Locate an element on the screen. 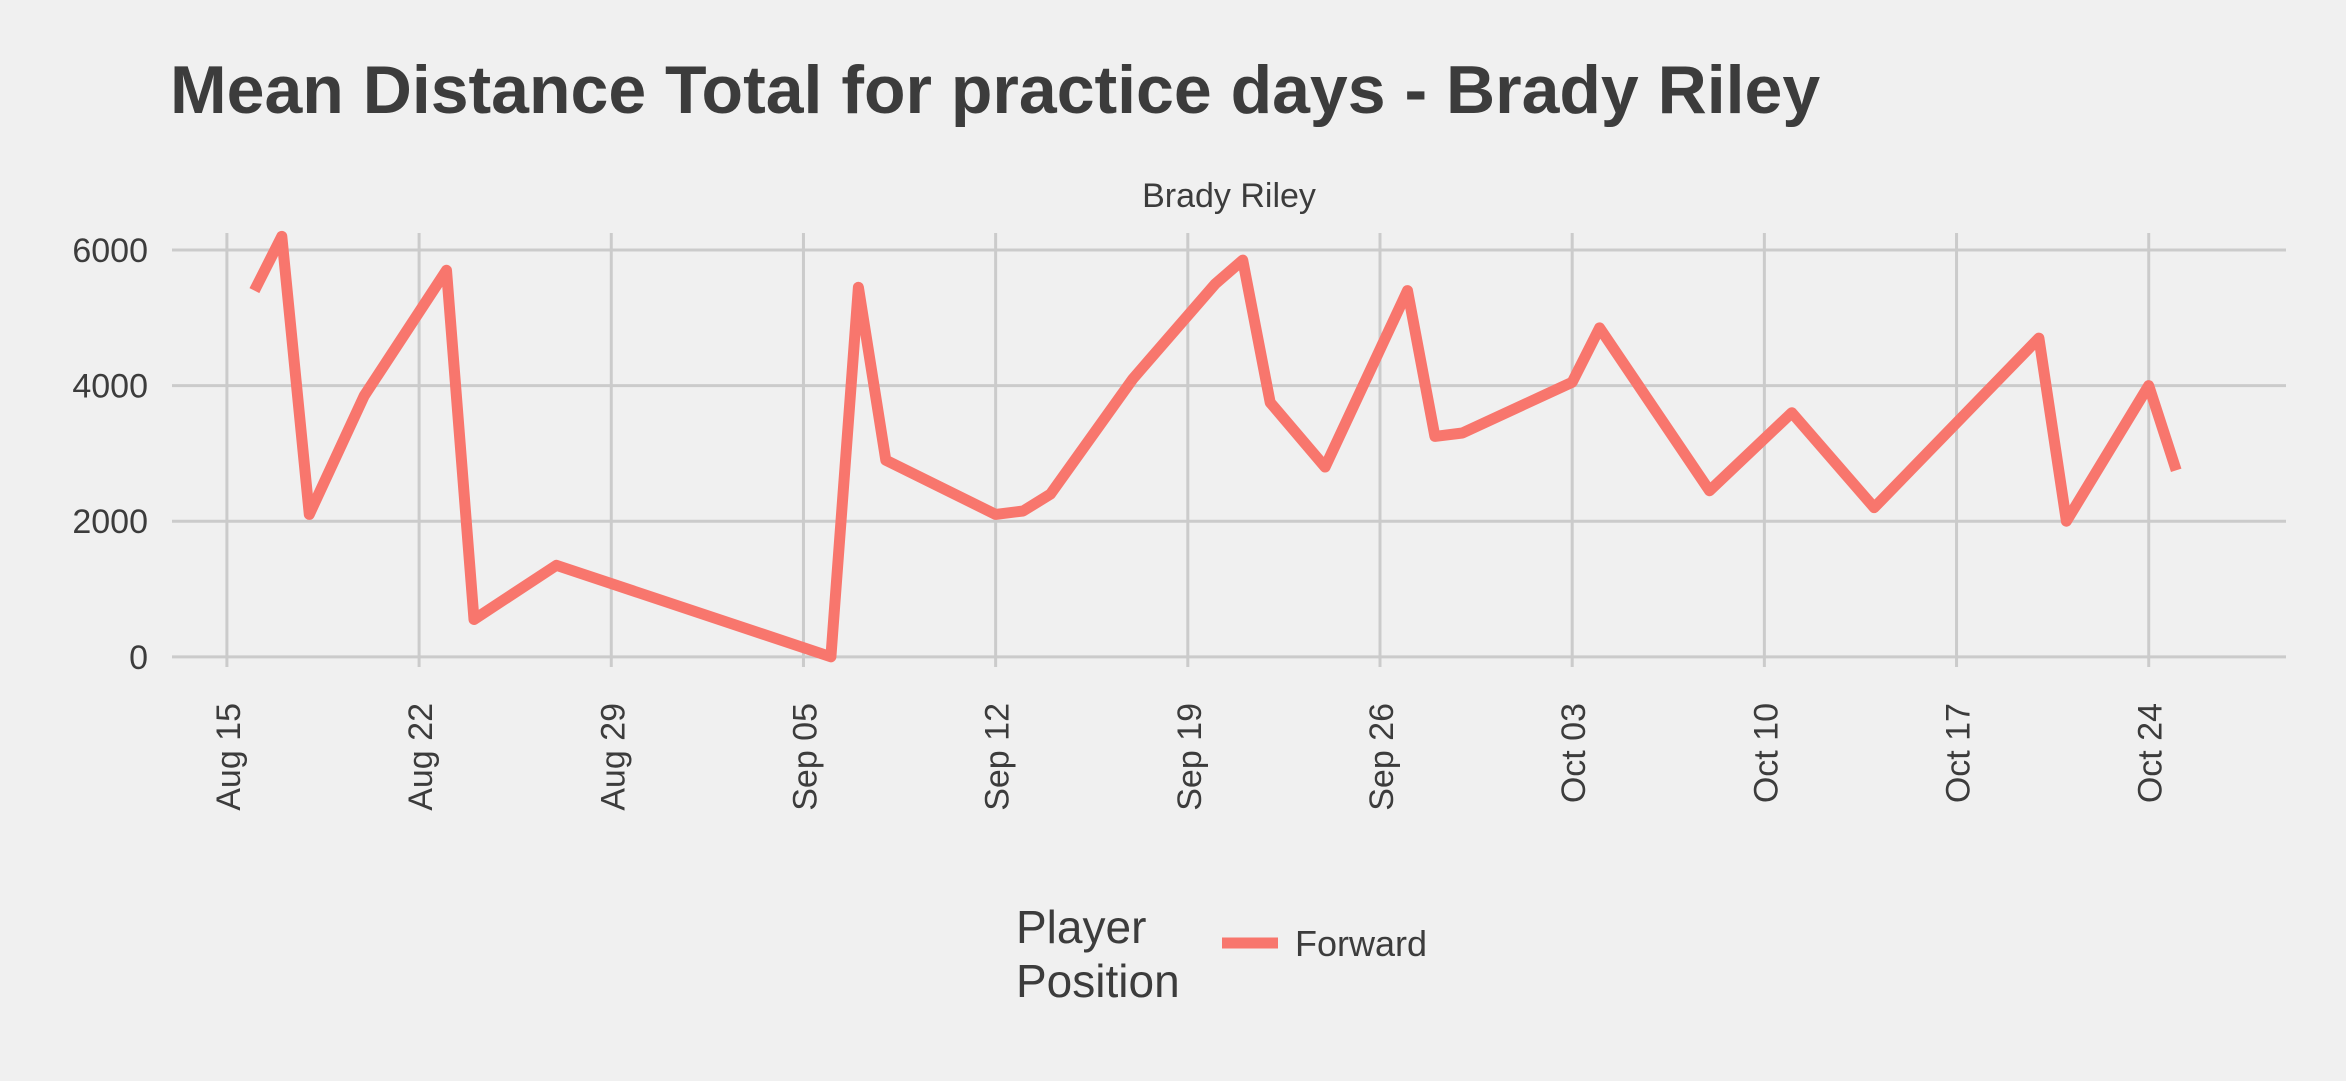 The image size is (2346, 1081). legend-title-line-1: Player is located at coordinates (1081, 927).